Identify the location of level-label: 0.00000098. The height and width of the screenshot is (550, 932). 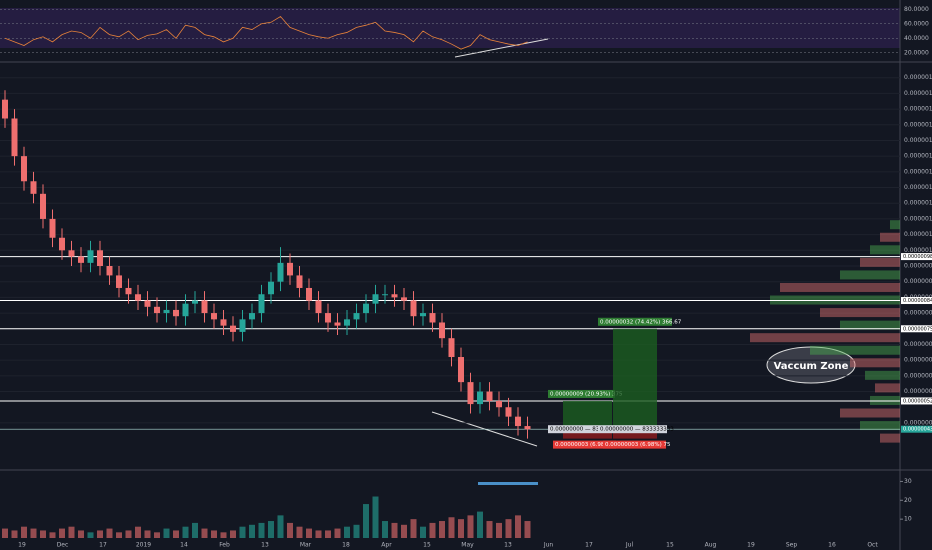
(917, 257).